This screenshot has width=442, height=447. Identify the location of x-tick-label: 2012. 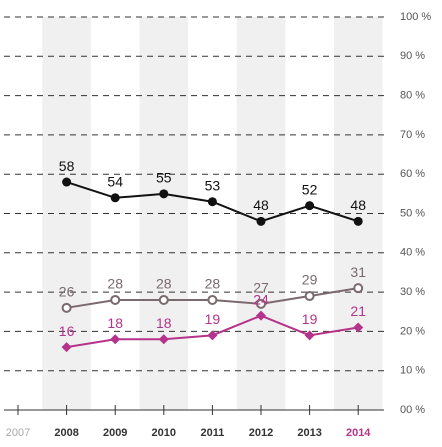
(261, 433).